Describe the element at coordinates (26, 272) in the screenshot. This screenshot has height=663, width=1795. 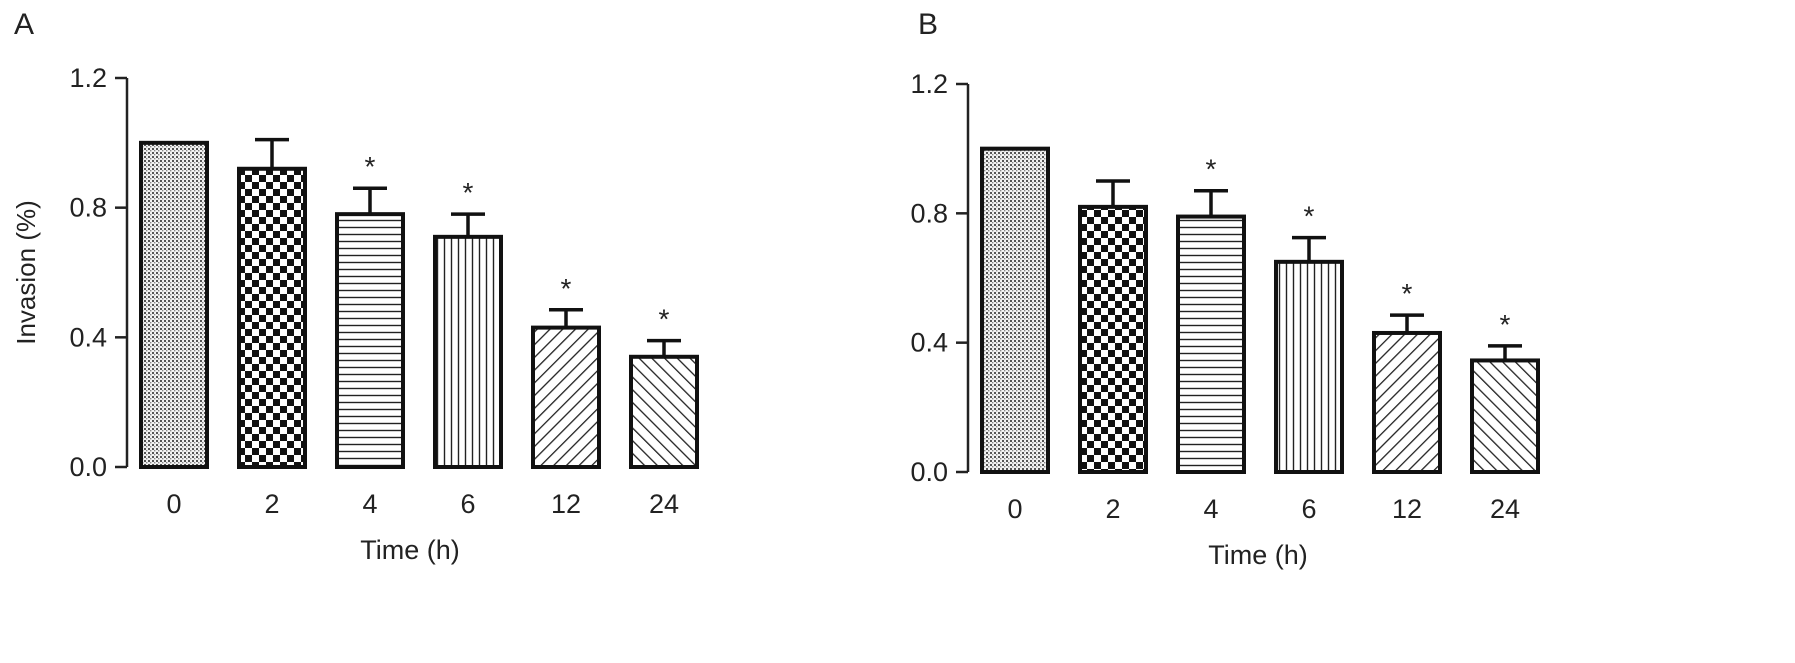
I see `y-axis-title: Invasion (%)` at that location.